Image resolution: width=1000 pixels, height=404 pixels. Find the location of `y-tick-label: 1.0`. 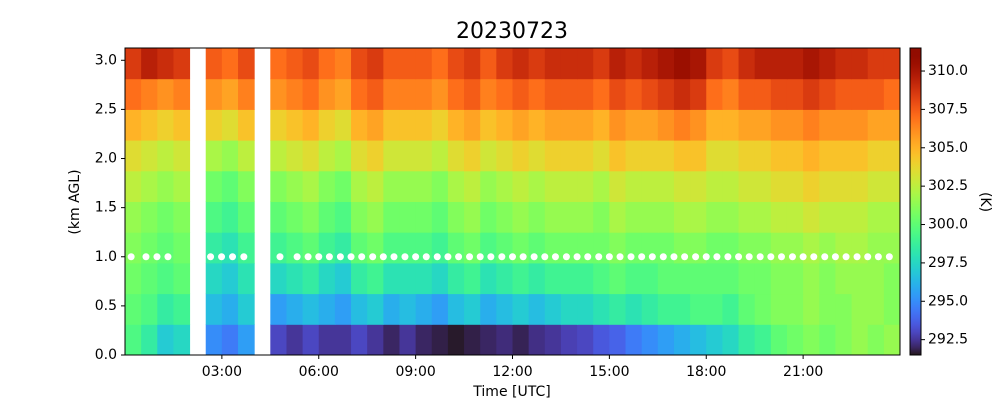

y-tick-label: 1.0 is located at coordinates (106, 257).